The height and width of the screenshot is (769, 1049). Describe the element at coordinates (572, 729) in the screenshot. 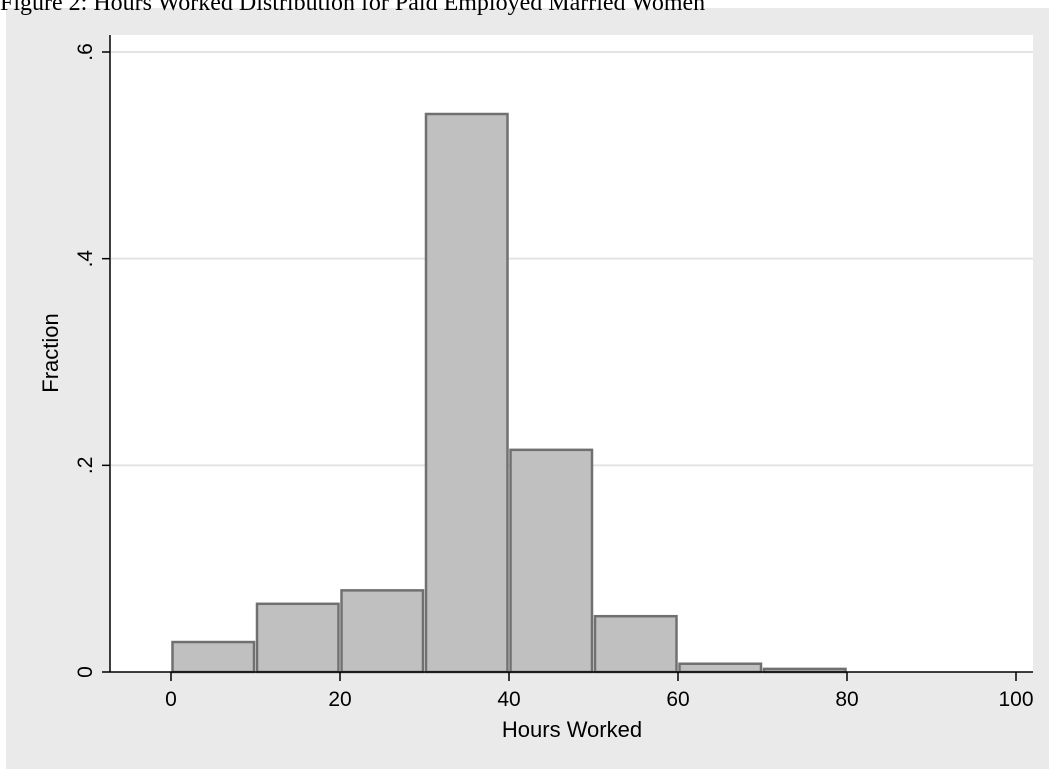

I see `x-axis-title: Hours Worked` at that location.